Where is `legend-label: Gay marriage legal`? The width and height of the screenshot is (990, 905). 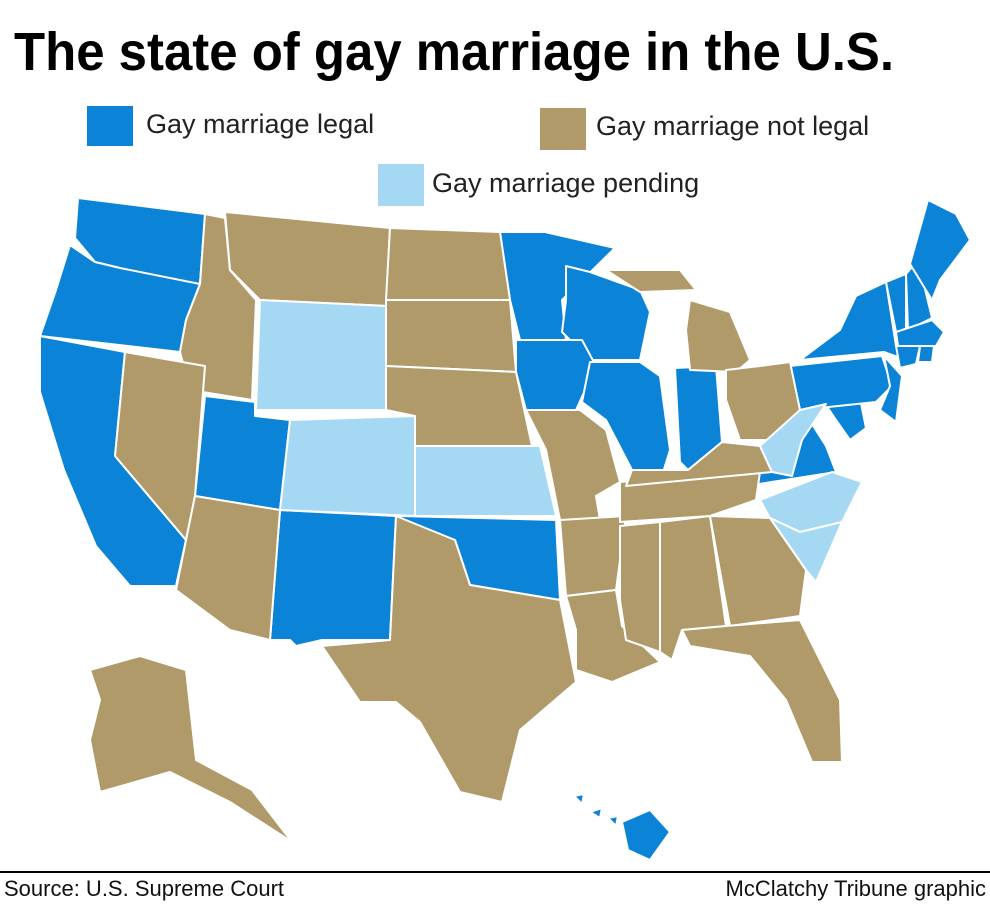 legend-label: Gay marriage legal is located at coordinates (260, 124).